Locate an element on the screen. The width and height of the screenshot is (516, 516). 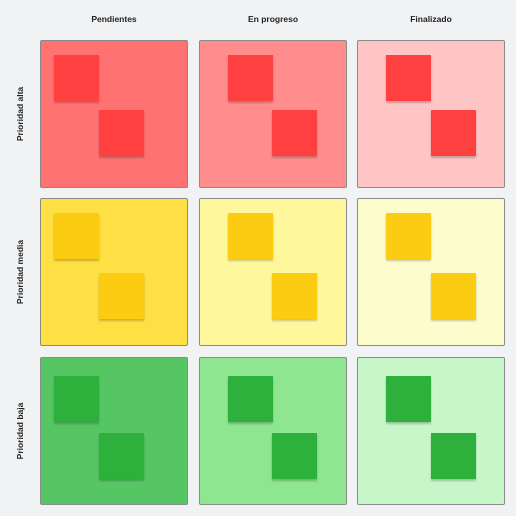
cell-media-pendientes is located at coordinates (114, 272).